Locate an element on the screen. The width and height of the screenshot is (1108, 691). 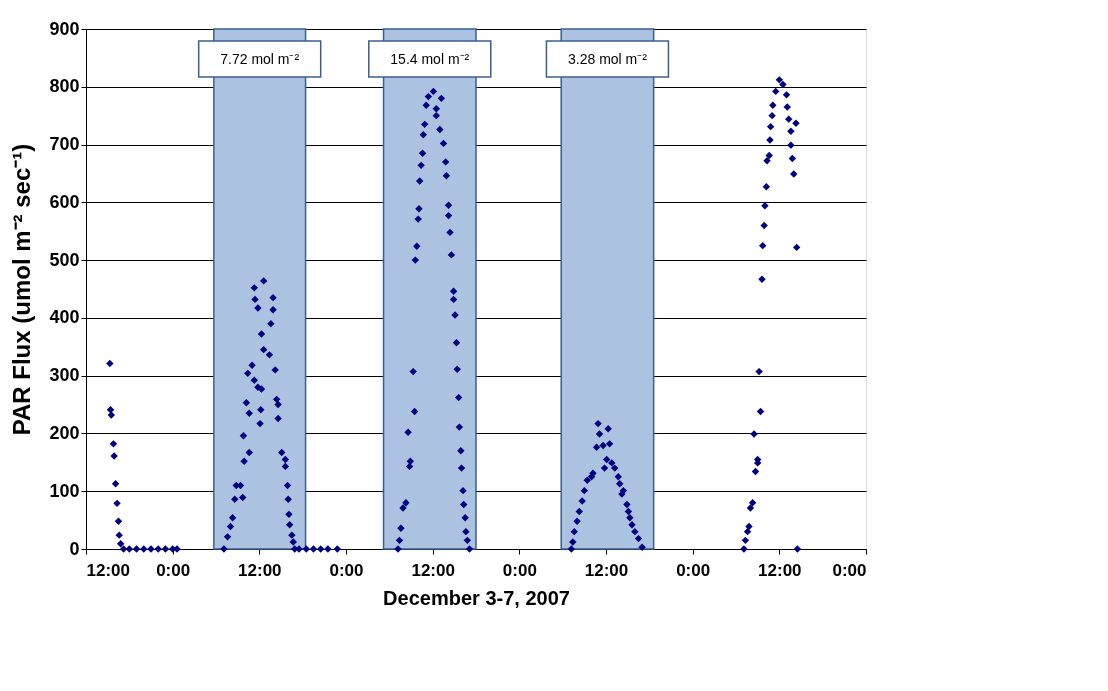
band-label: 15.4 mol m⁻² is located at coordinates (430, 59).